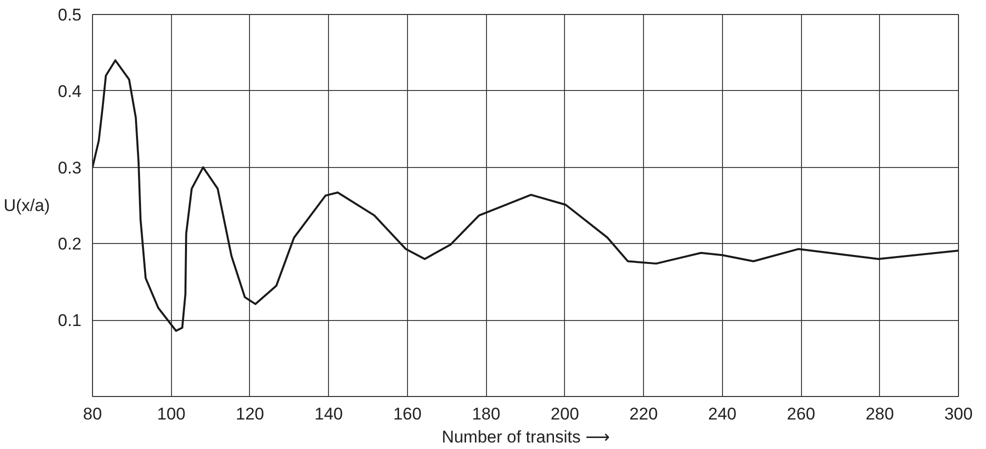 The image size is (986, 449). What do you see at coordinates (722, 414) in the screenshot?
I see `x-tick-label: 240` at bounding box center [722, 414].